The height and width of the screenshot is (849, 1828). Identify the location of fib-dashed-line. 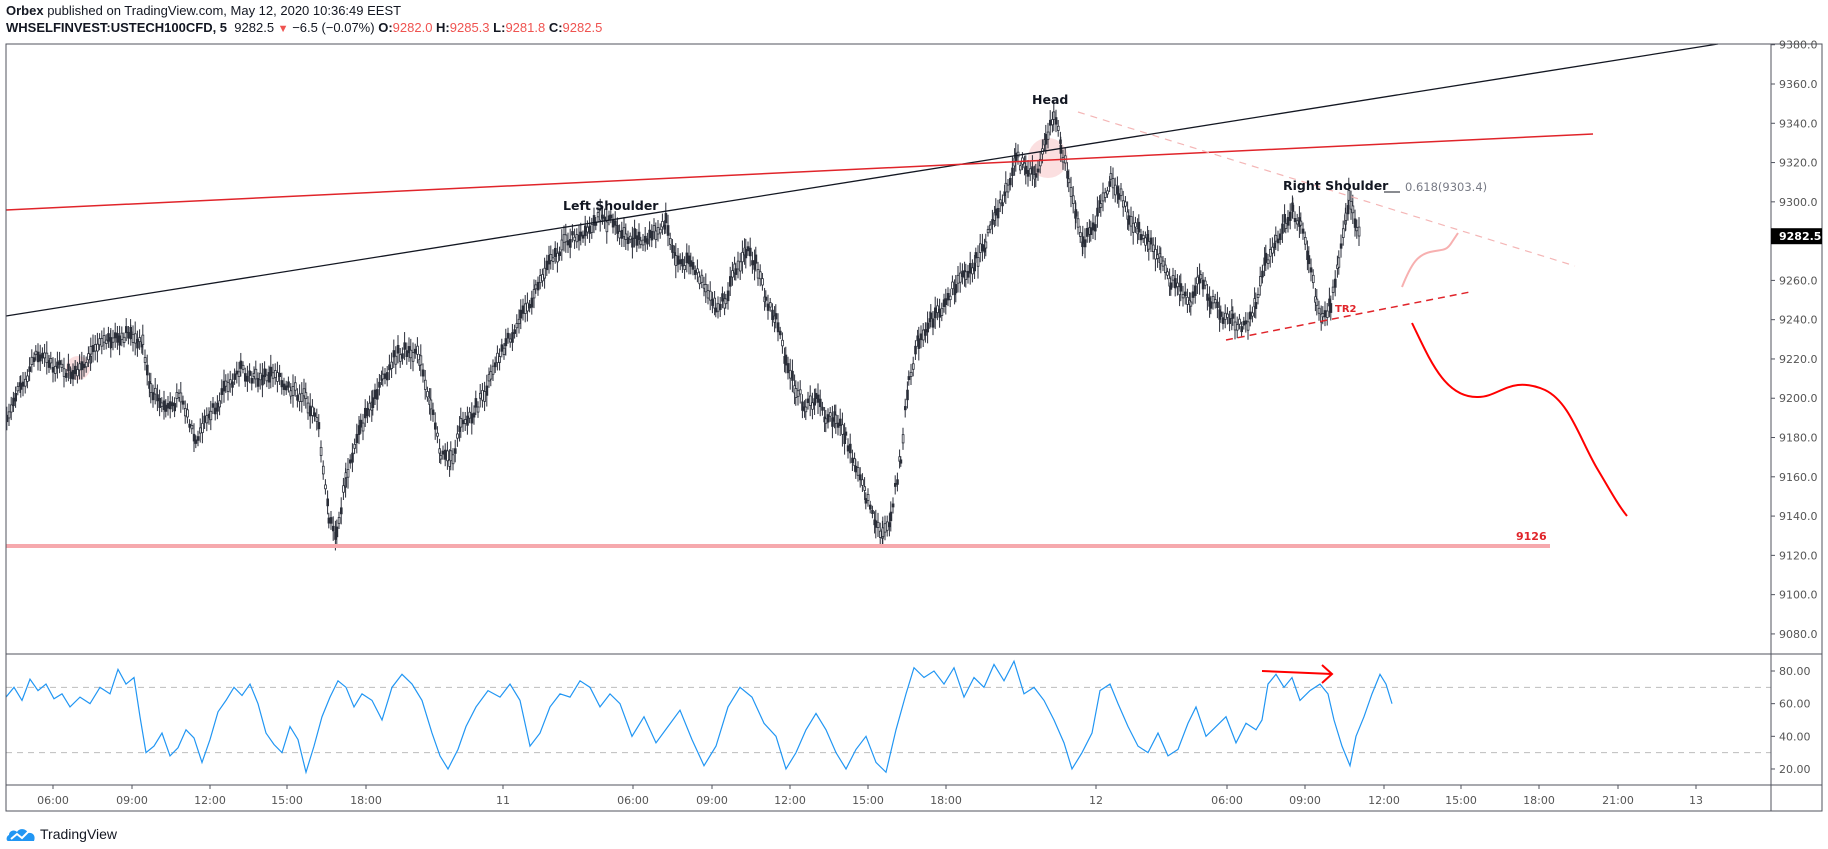
(1326, 189).